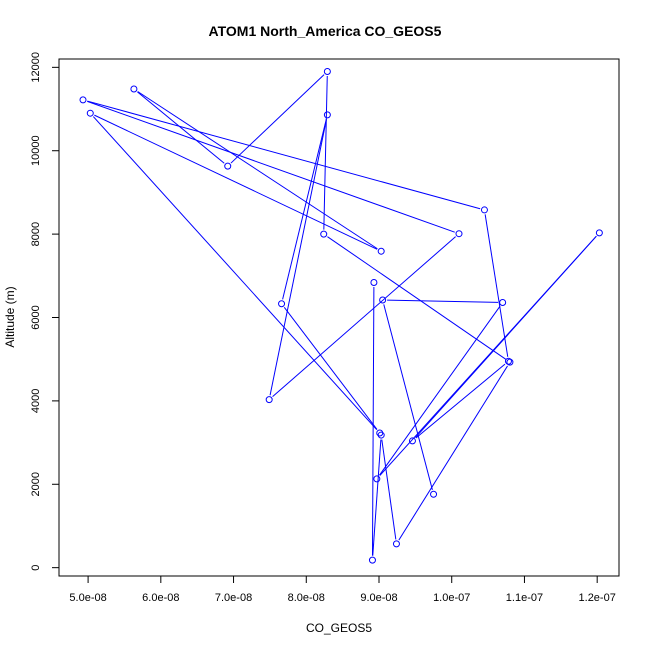 Image resolution: width=650 pixels, height=650 pixels. I want to click on x-tick-label: 7.0e-08, so click(233, 598).